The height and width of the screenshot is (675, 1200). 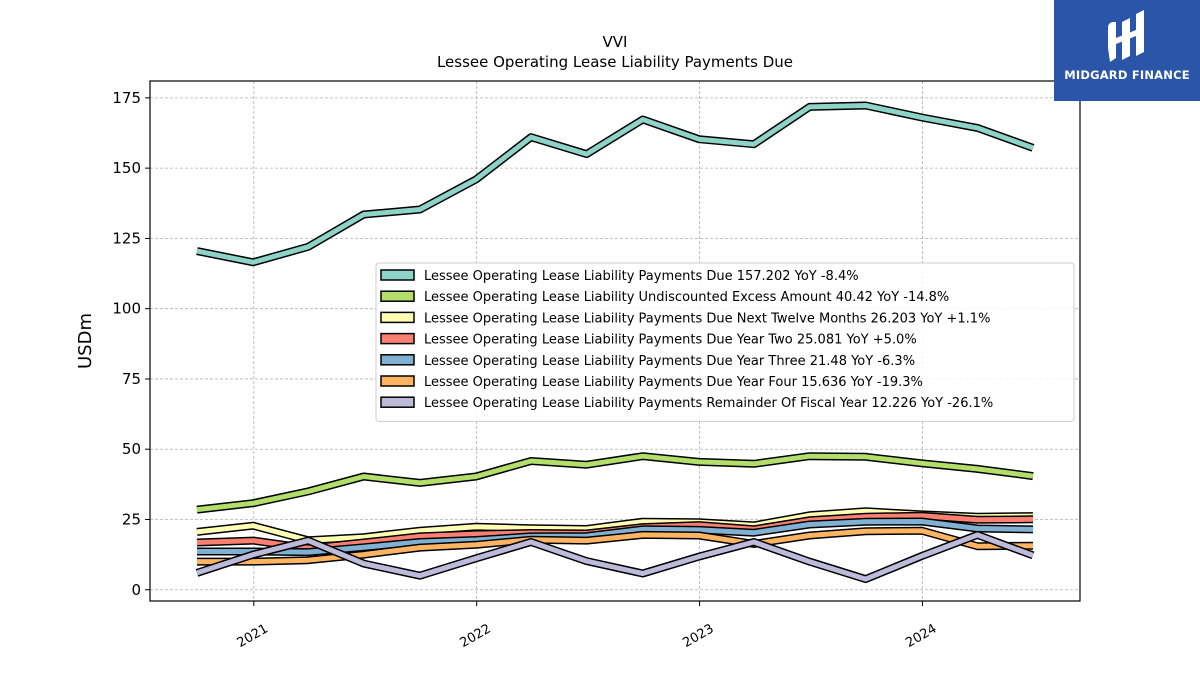 What do you see at coordinates (126, 309) in the screenshot?
I see `y-tick-label: 100` at bounding box center [126, 309].